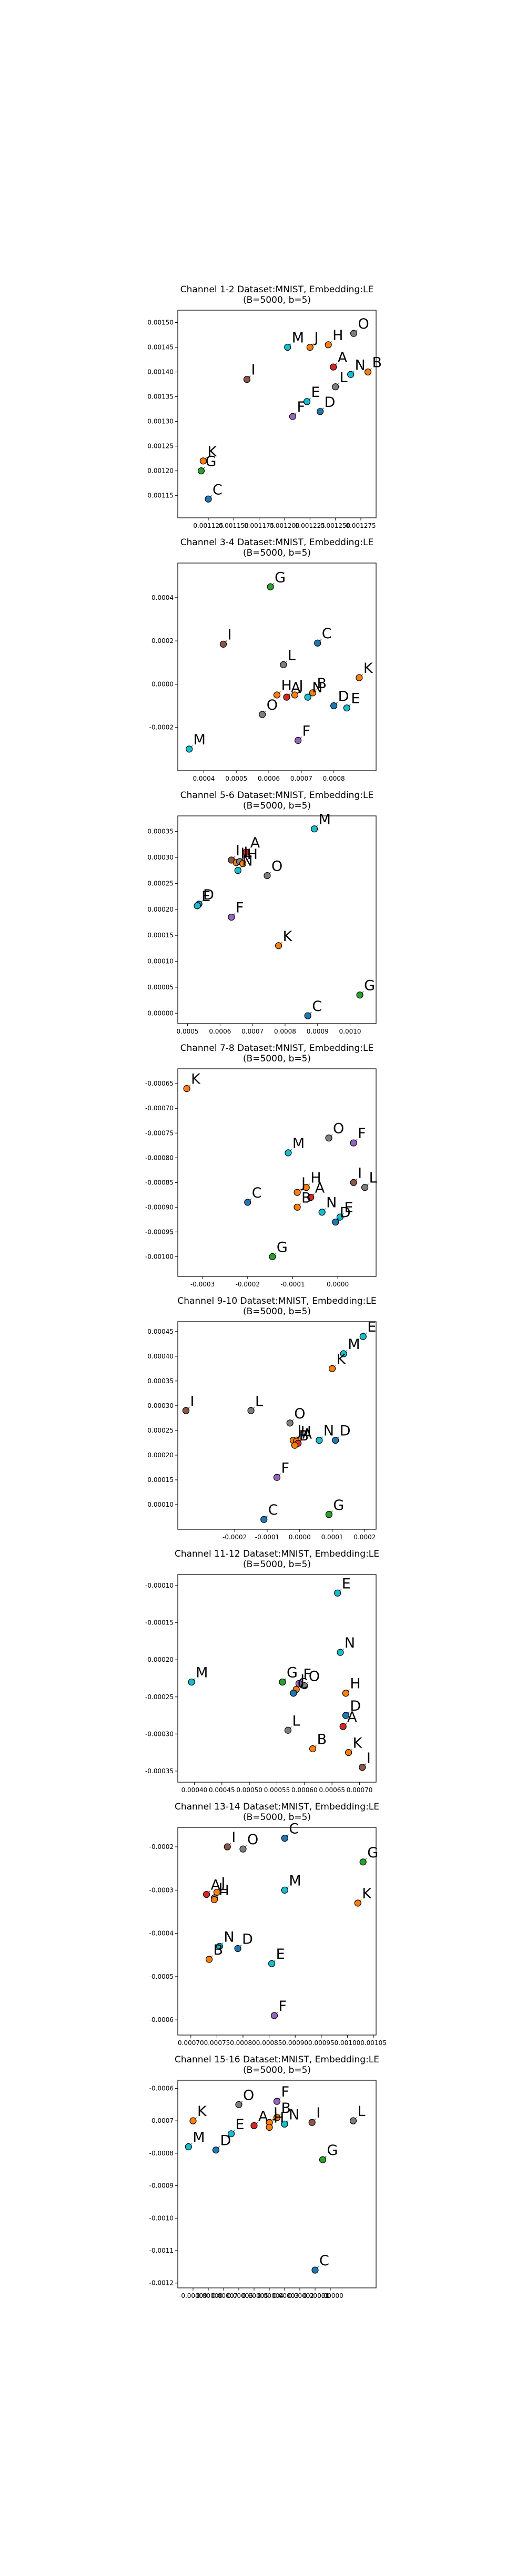  I want to click on y-tick-label: -0.0012, so click(162, 2283).